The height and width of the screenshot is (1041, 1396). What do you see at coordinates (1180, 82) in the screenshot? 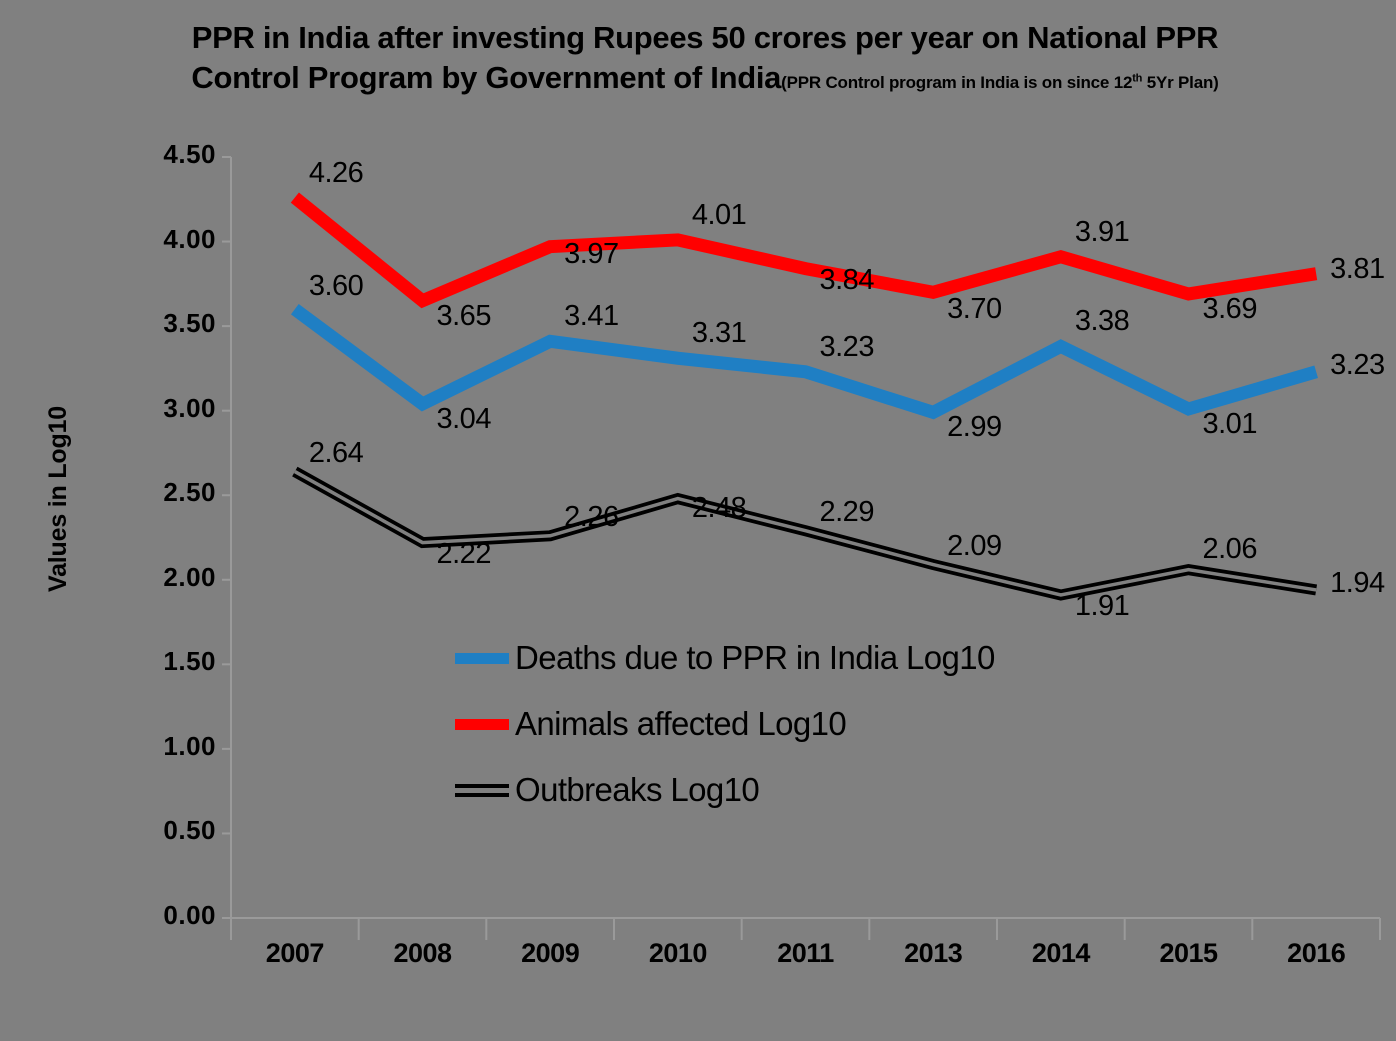
I see `chart-subtitle-suffix: 5Yr Plan)` at bounding box center [1180, 82].